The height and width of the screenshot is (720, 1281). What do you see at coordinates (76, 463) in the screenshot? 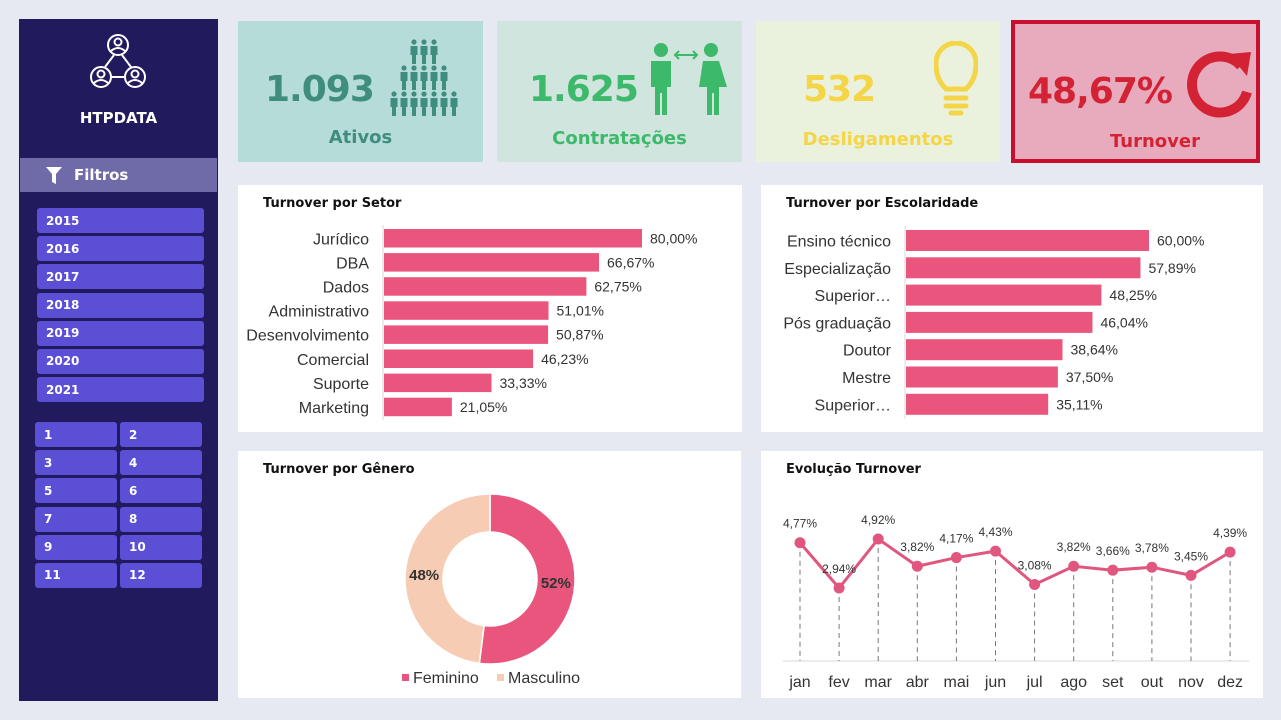
I see `month-button-3: 3` at bounding box center [76, 463].